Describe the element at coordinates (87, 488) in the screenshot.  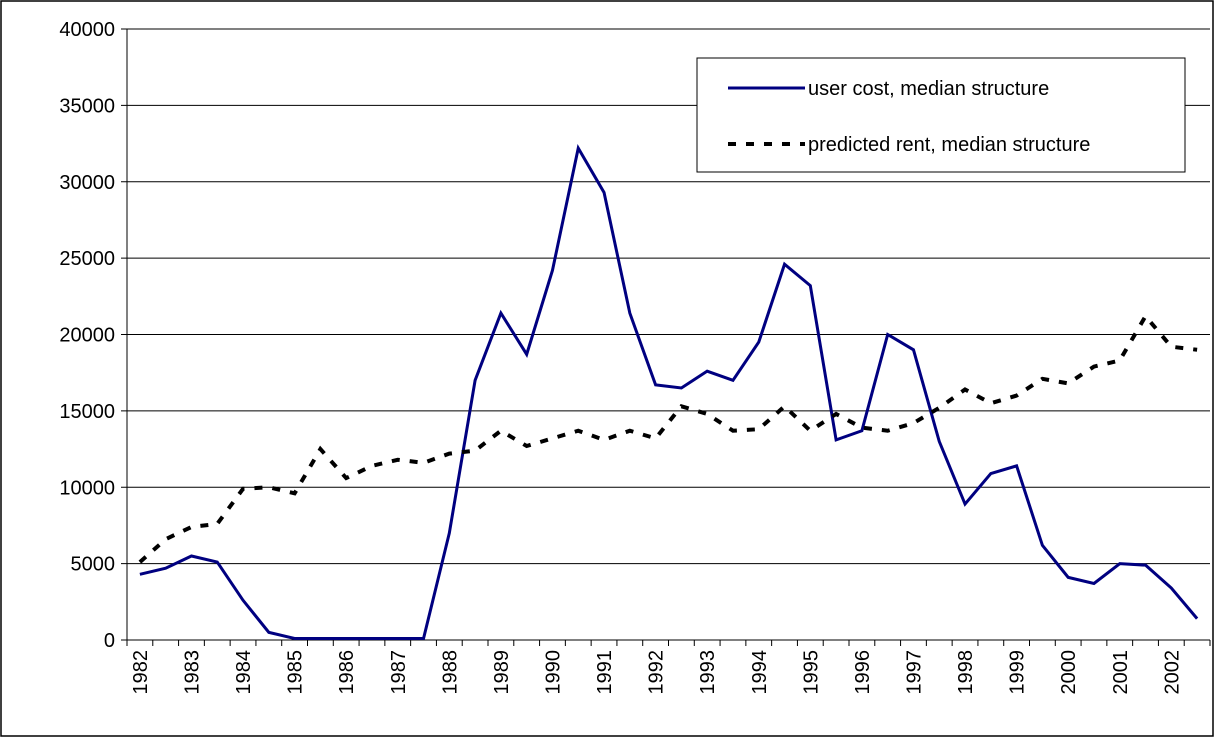
I see `y-tick-label: 10000` at that location.